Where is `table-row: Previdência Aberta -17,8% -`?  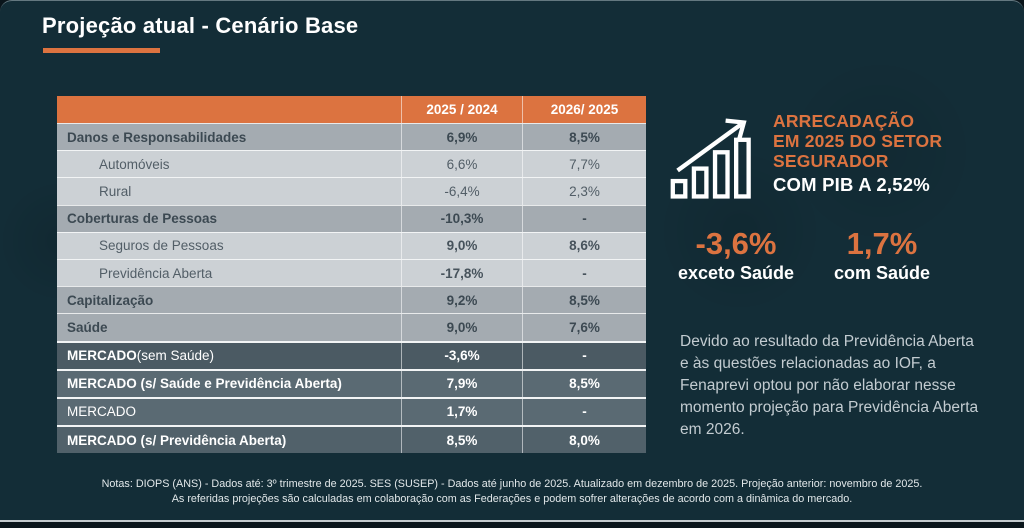
table-row: Previdência Aberta -17,8% - is located at coordinates (351, 272).